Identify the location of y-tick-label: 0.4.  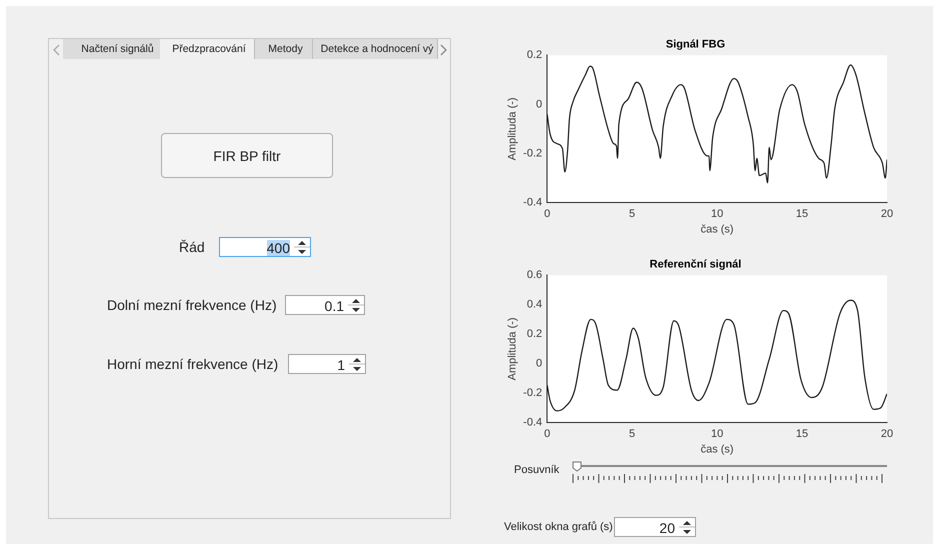
(534, 304).